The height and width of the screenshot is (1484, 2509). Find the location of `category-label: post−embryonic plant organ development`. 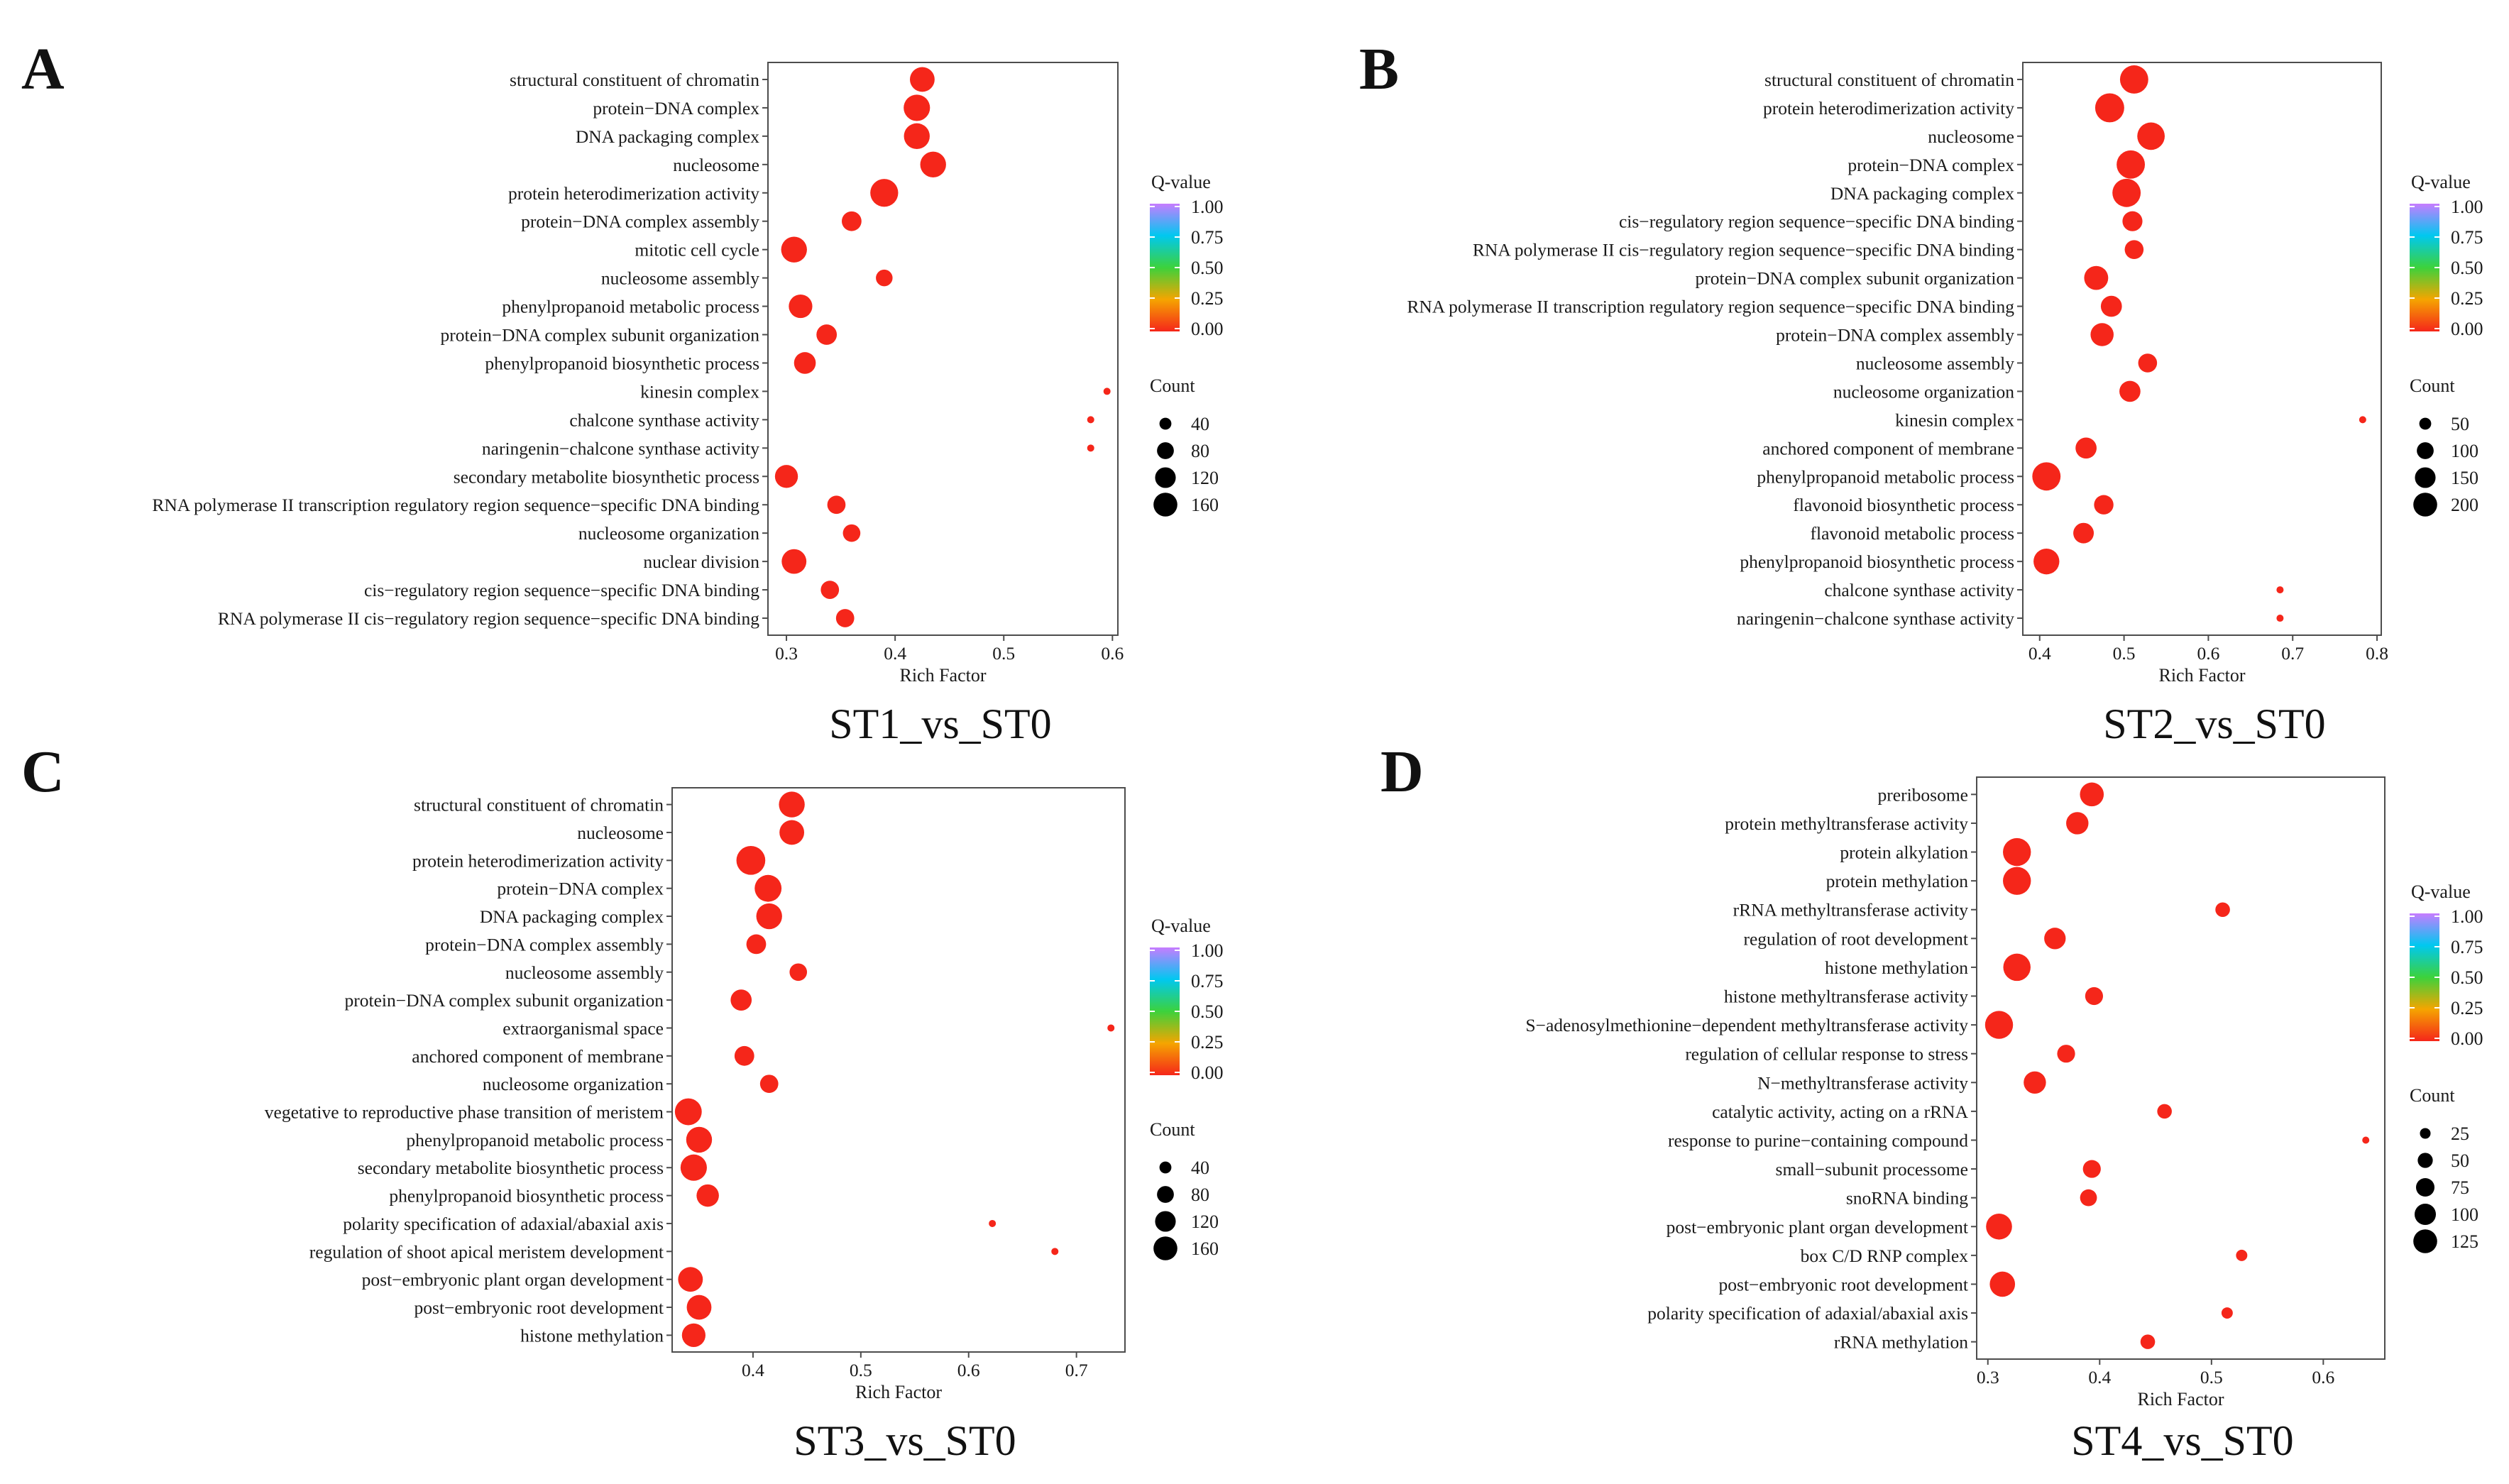

category-label: post−embryonic plant organ development is located at coordinates (513, 1280).